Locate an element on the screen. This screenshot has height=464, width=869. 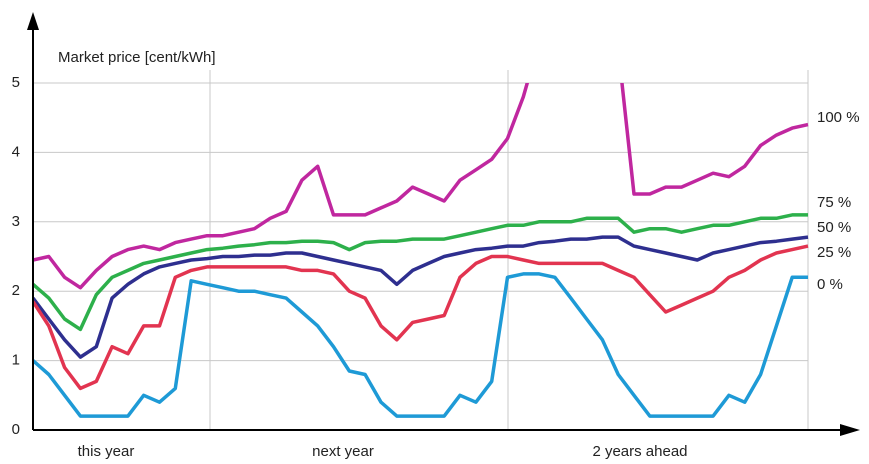
x-period-label: next year is located at coordinates (343, 451).